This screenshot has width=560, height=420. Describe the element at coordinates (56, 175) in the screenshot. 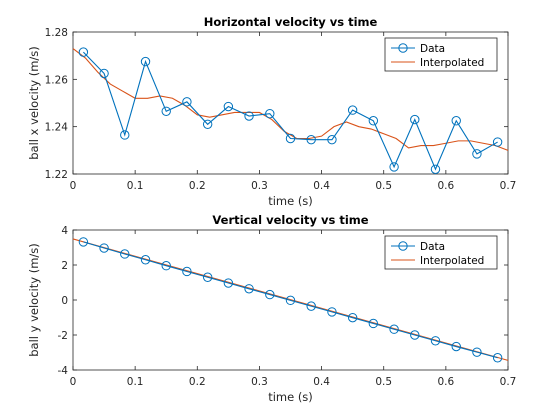

I see `y-tick-label: 1.22` at that location.